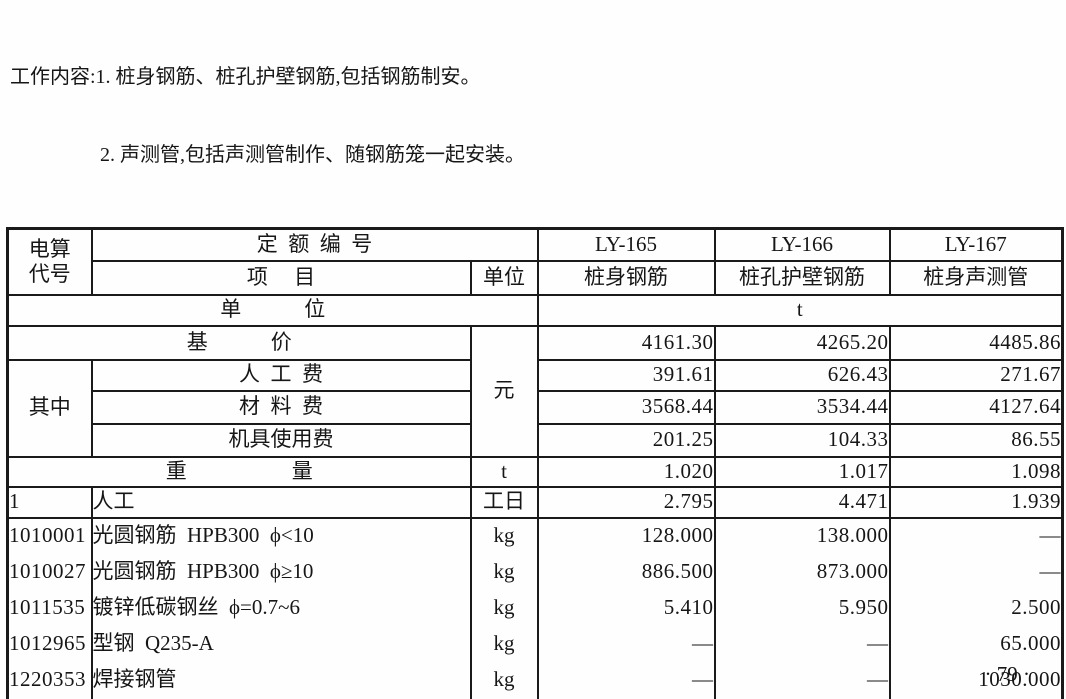 This screenshot has height=699, width=1066. What do you see at coordinates (245, 77) in the screenshot?
I see `work-content-line1: 工作内容:1. 桩身钢筋、桩孔护壁钢筋,包括钢筋制安。` at bounding box center [245, 77].